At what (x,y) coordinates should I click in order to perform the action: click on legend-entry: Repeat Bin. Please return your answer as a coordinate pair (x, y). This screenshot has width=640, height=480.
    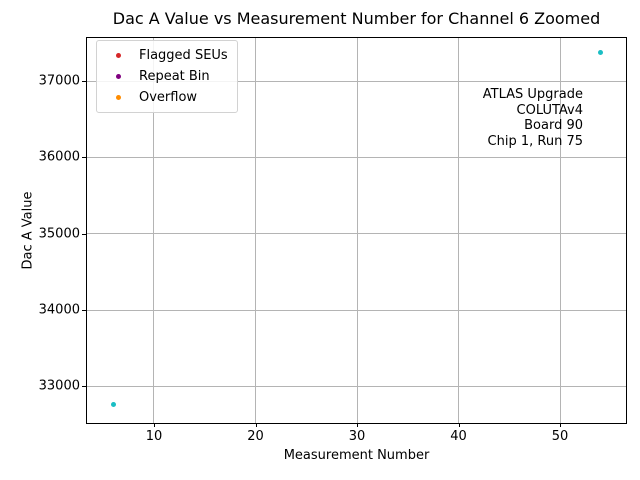
    Looking at the image, I should click on (167, 76).